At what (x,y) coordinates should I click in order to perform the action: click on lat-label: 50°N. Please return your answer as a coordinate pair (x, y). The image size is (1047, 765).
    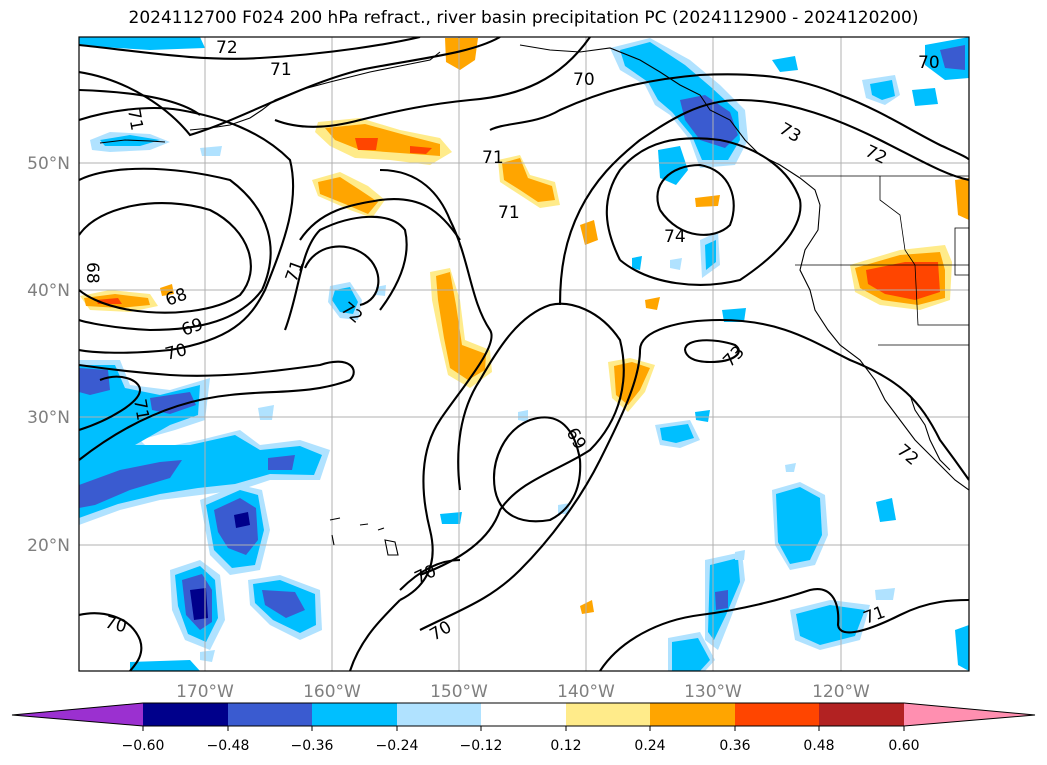
    Looking at the image, I should click on (48, 164).